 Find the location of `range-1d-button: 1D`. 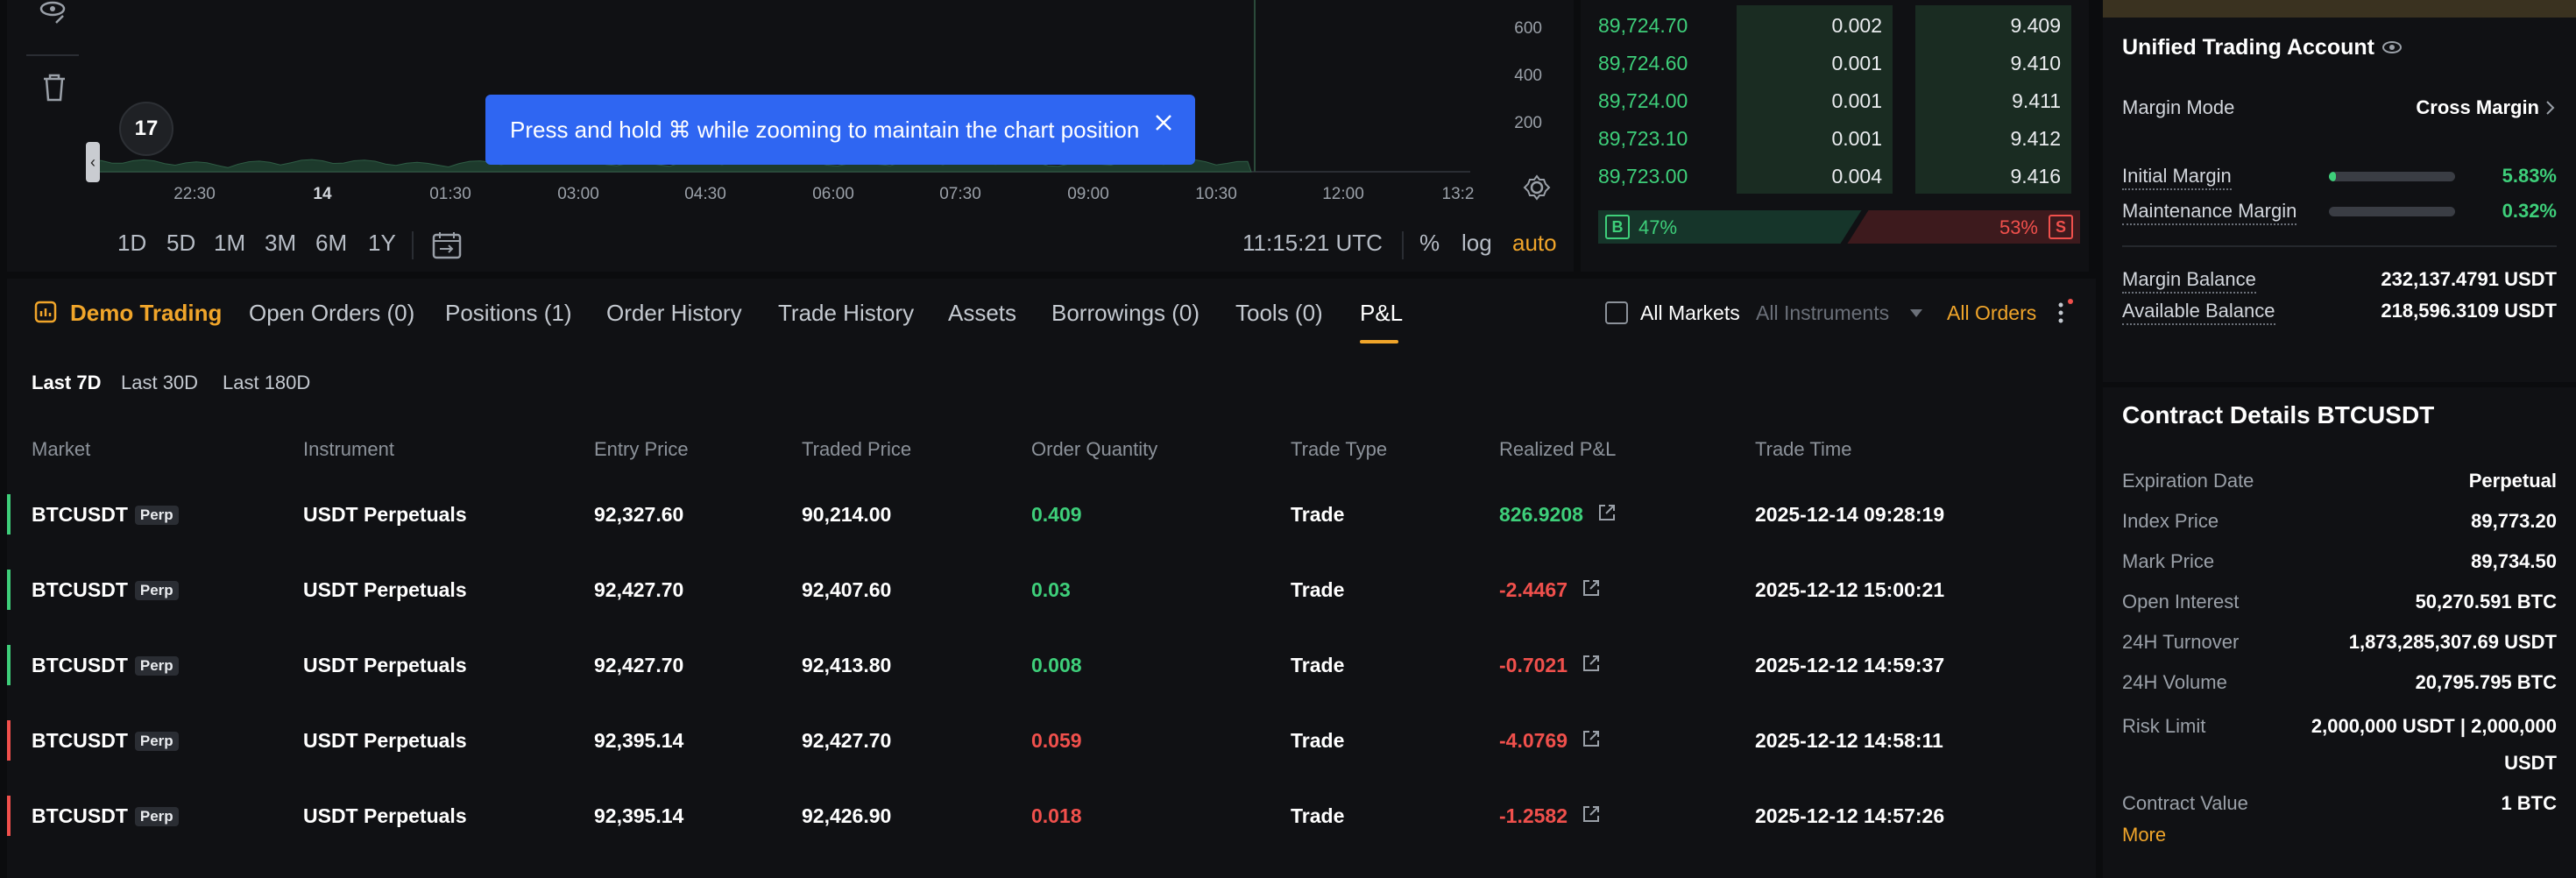

range-1d-button: 1D is located at coordinates (132, 243).